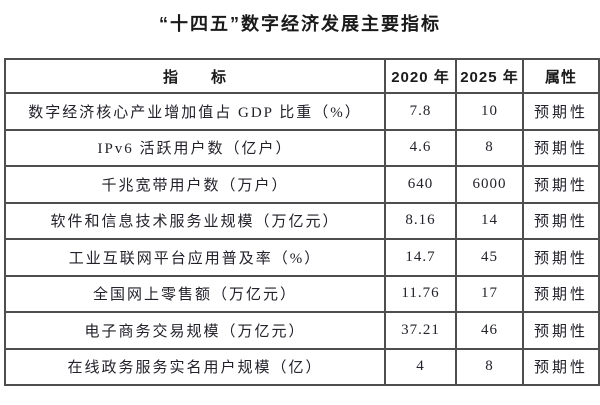 This screenshot has width=600, height=405. I want to click on header-indicator: 指 标, so click(195, 76).